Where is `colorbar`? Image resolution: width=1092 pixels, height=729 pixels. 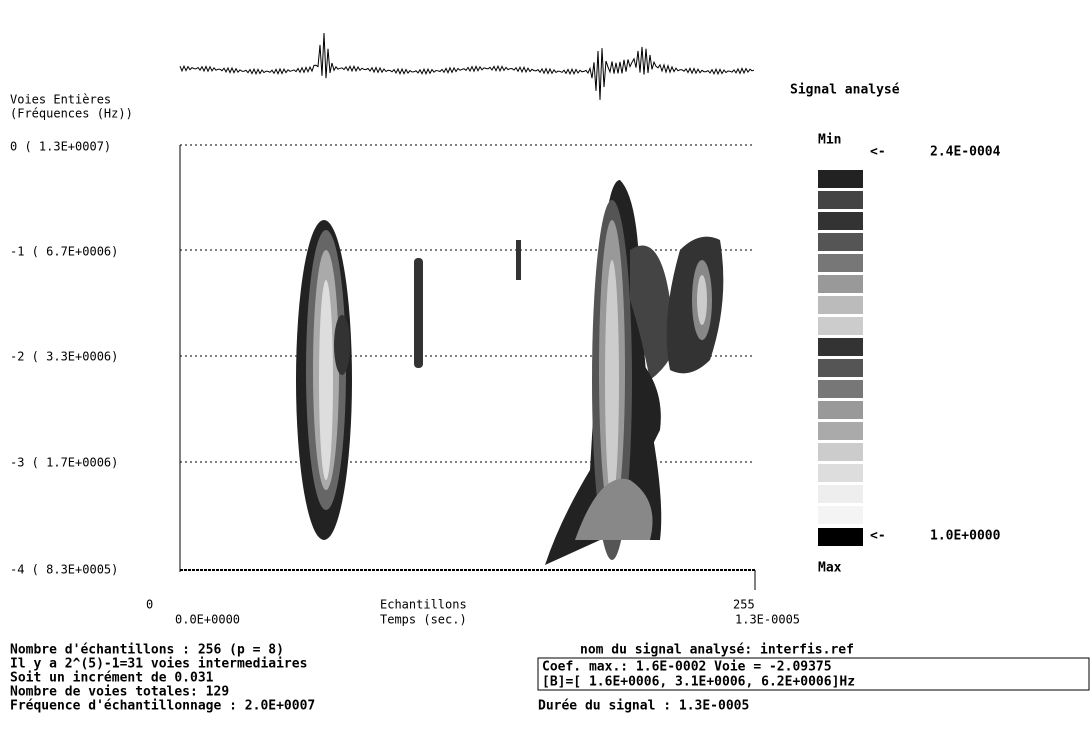 colorbar is located at coordinates (840, 358).